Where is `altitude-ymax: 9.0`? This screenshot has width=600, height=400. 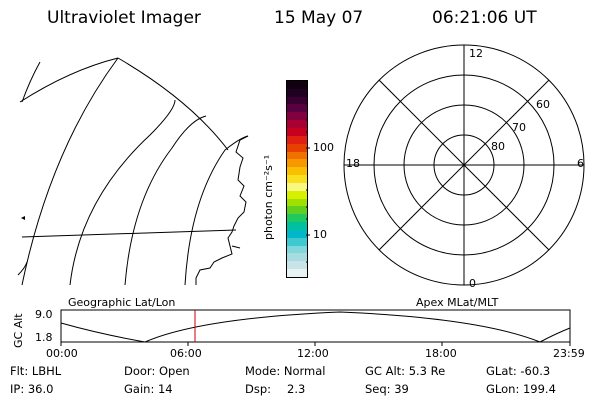 altitude-ymax: 9.0 is located at coordinates (44, 314).